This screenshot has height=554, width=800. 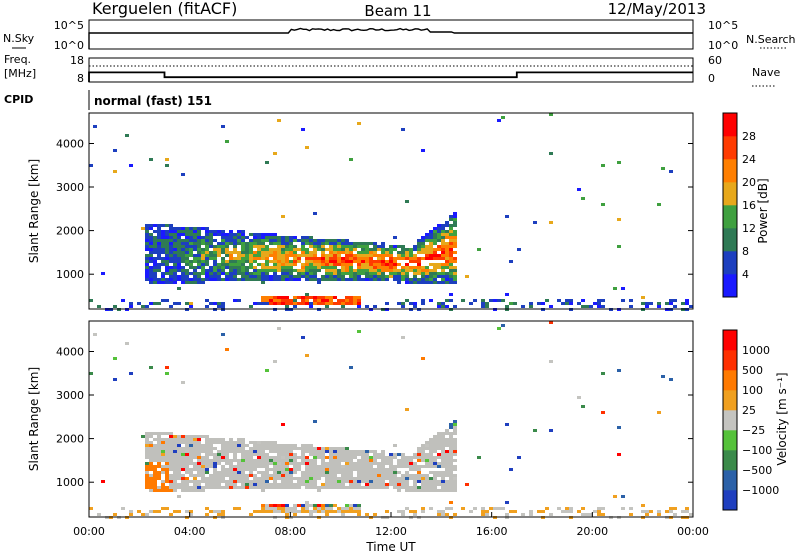 What do you see at coordinates (723, 45) in the screenshot?
I see `nsky-right-tick-bottom: 10^0` at bounding box center [723, 45].